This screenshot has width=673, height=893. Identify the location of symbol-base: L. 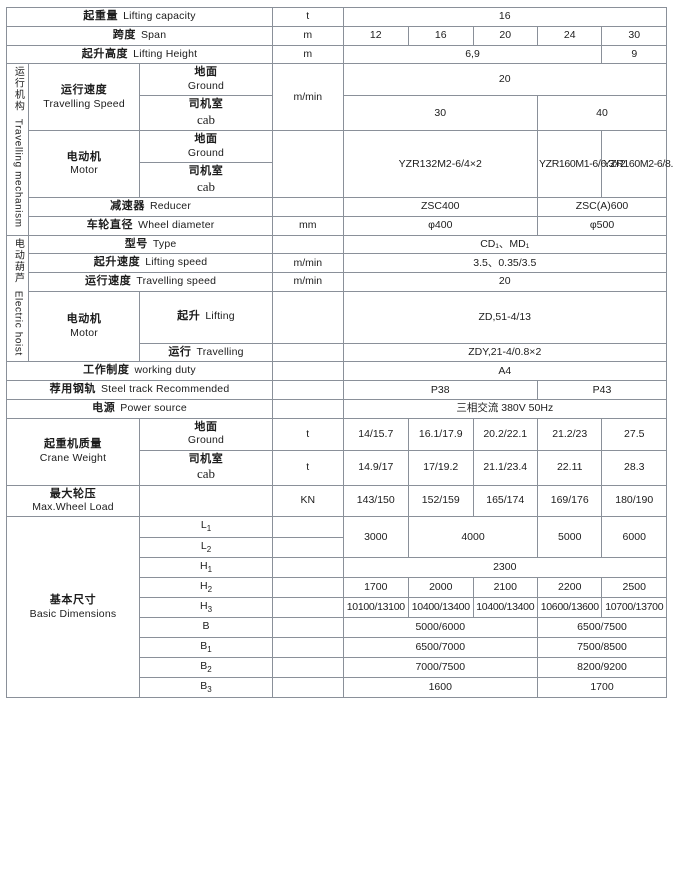
(203, 525).